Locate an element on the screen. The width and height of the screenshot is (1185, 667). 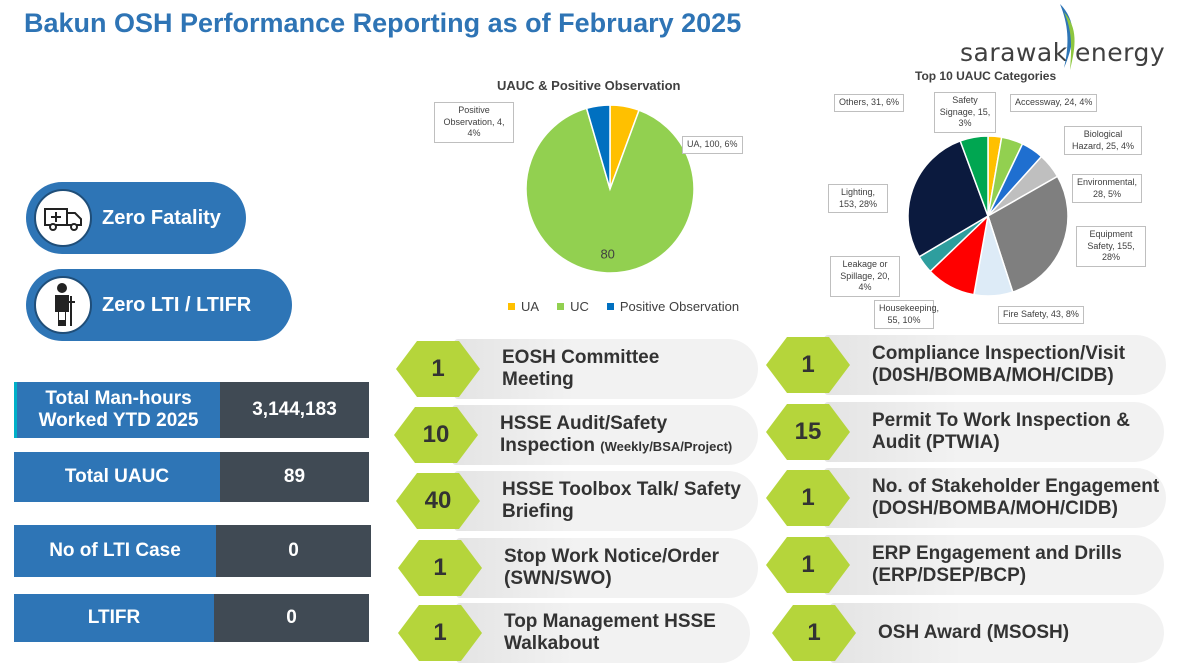
stat-ltifr: LTIFR 0 is located at coordinates (191, 618).